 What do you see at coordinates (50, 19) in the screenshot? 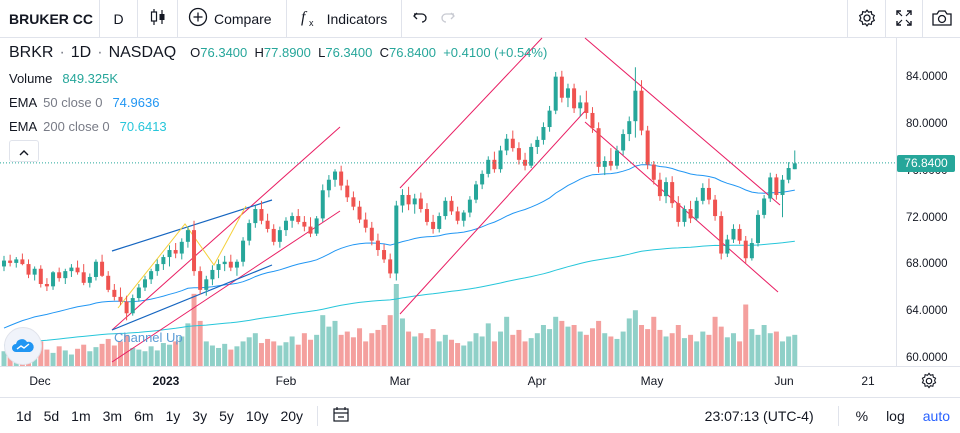
I see `symbol-search-button: BRUKER CC` at bounding box center [50, 19].